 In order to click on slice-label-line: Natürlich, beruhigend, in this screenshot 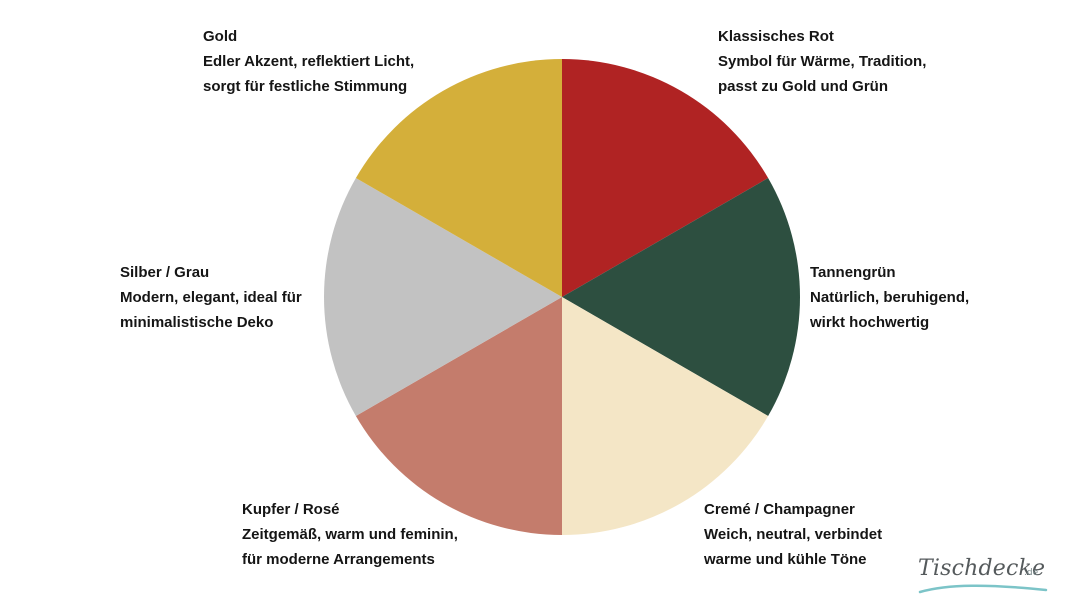, I will do `click(890, 297)`.